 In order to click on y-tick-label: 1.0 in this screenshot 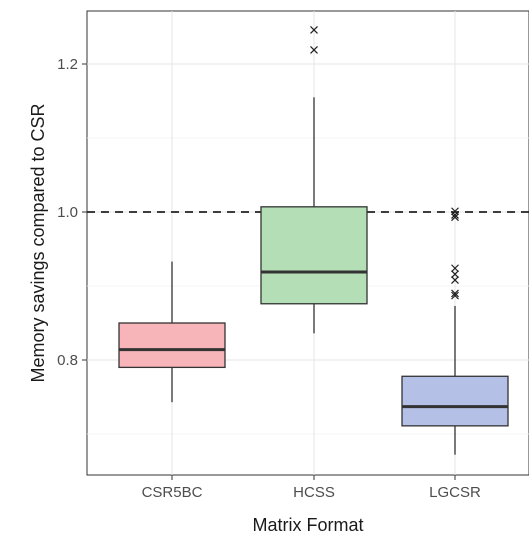, I will do `click(67, 212)`.